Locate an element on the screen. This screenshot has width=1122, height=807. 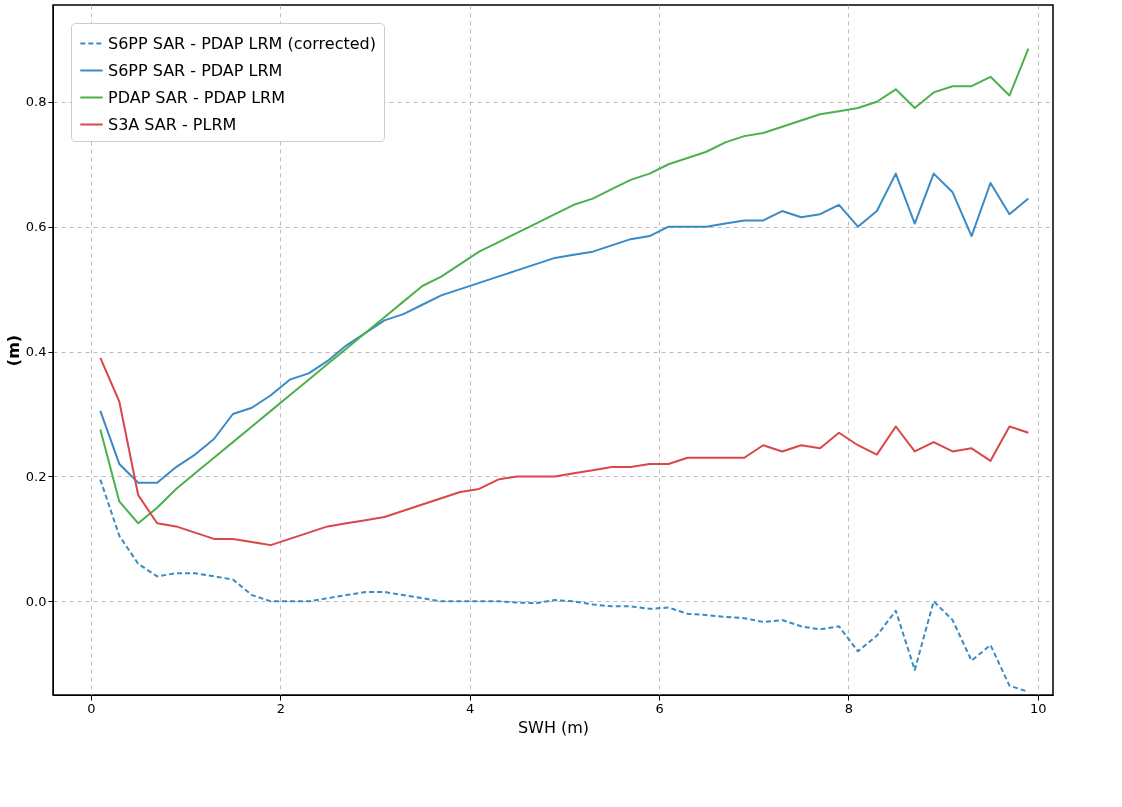
y-axis-title: (m) is located at coordinates (13, 350).